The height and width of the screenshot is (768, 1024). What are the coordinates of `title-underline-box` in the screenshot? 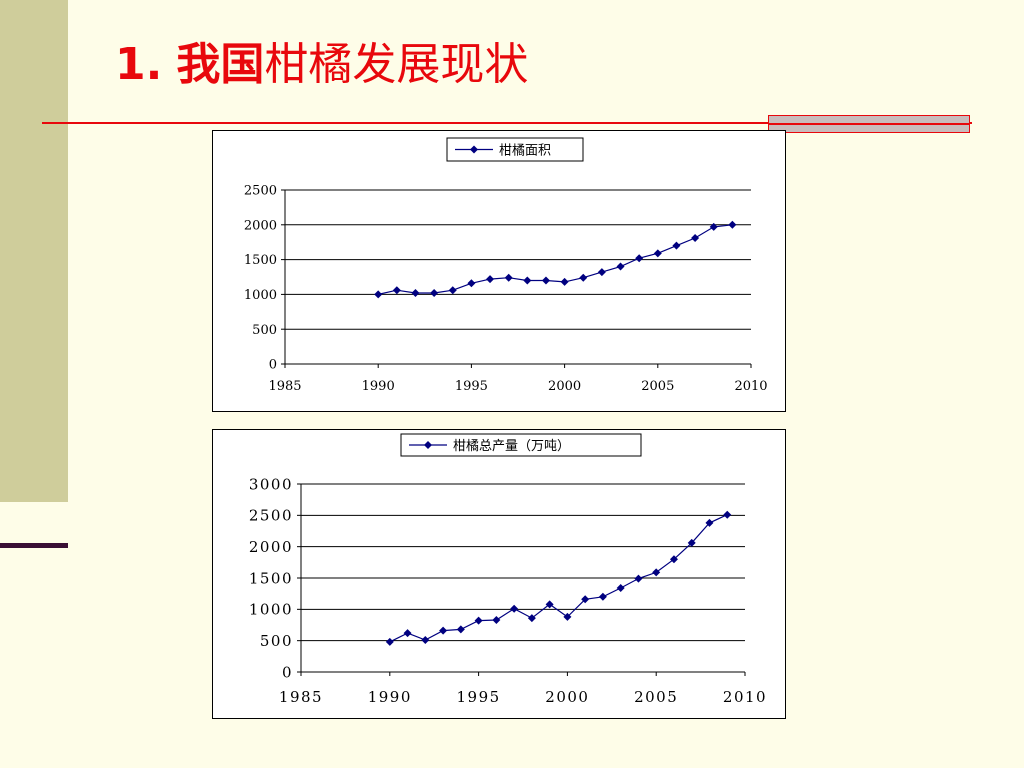 It's located at (869, 124).